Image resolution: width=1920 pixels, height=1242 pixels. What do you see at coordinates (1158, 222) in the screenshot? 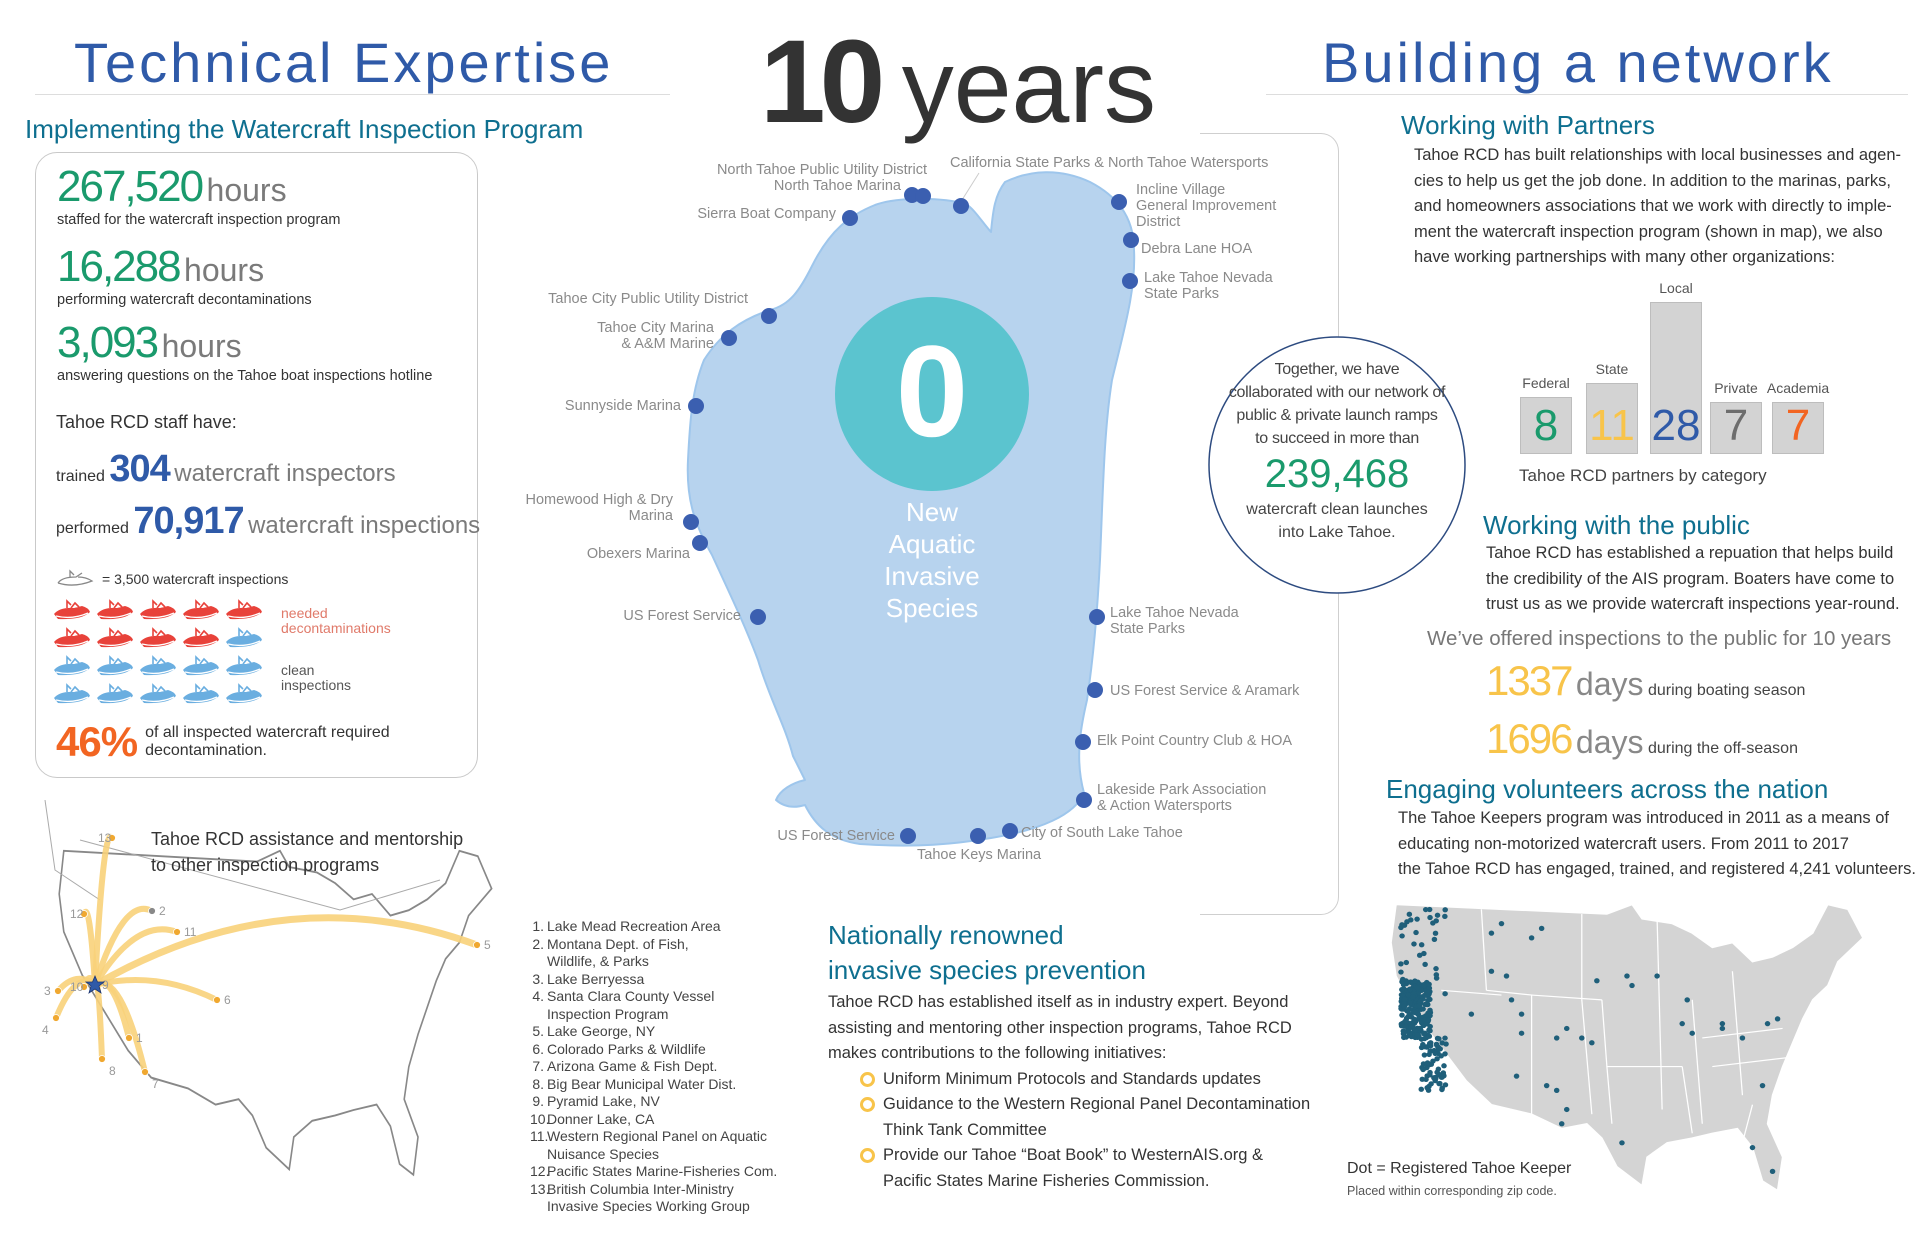
I see `label-line: District` at bounding box center [1158, 222].